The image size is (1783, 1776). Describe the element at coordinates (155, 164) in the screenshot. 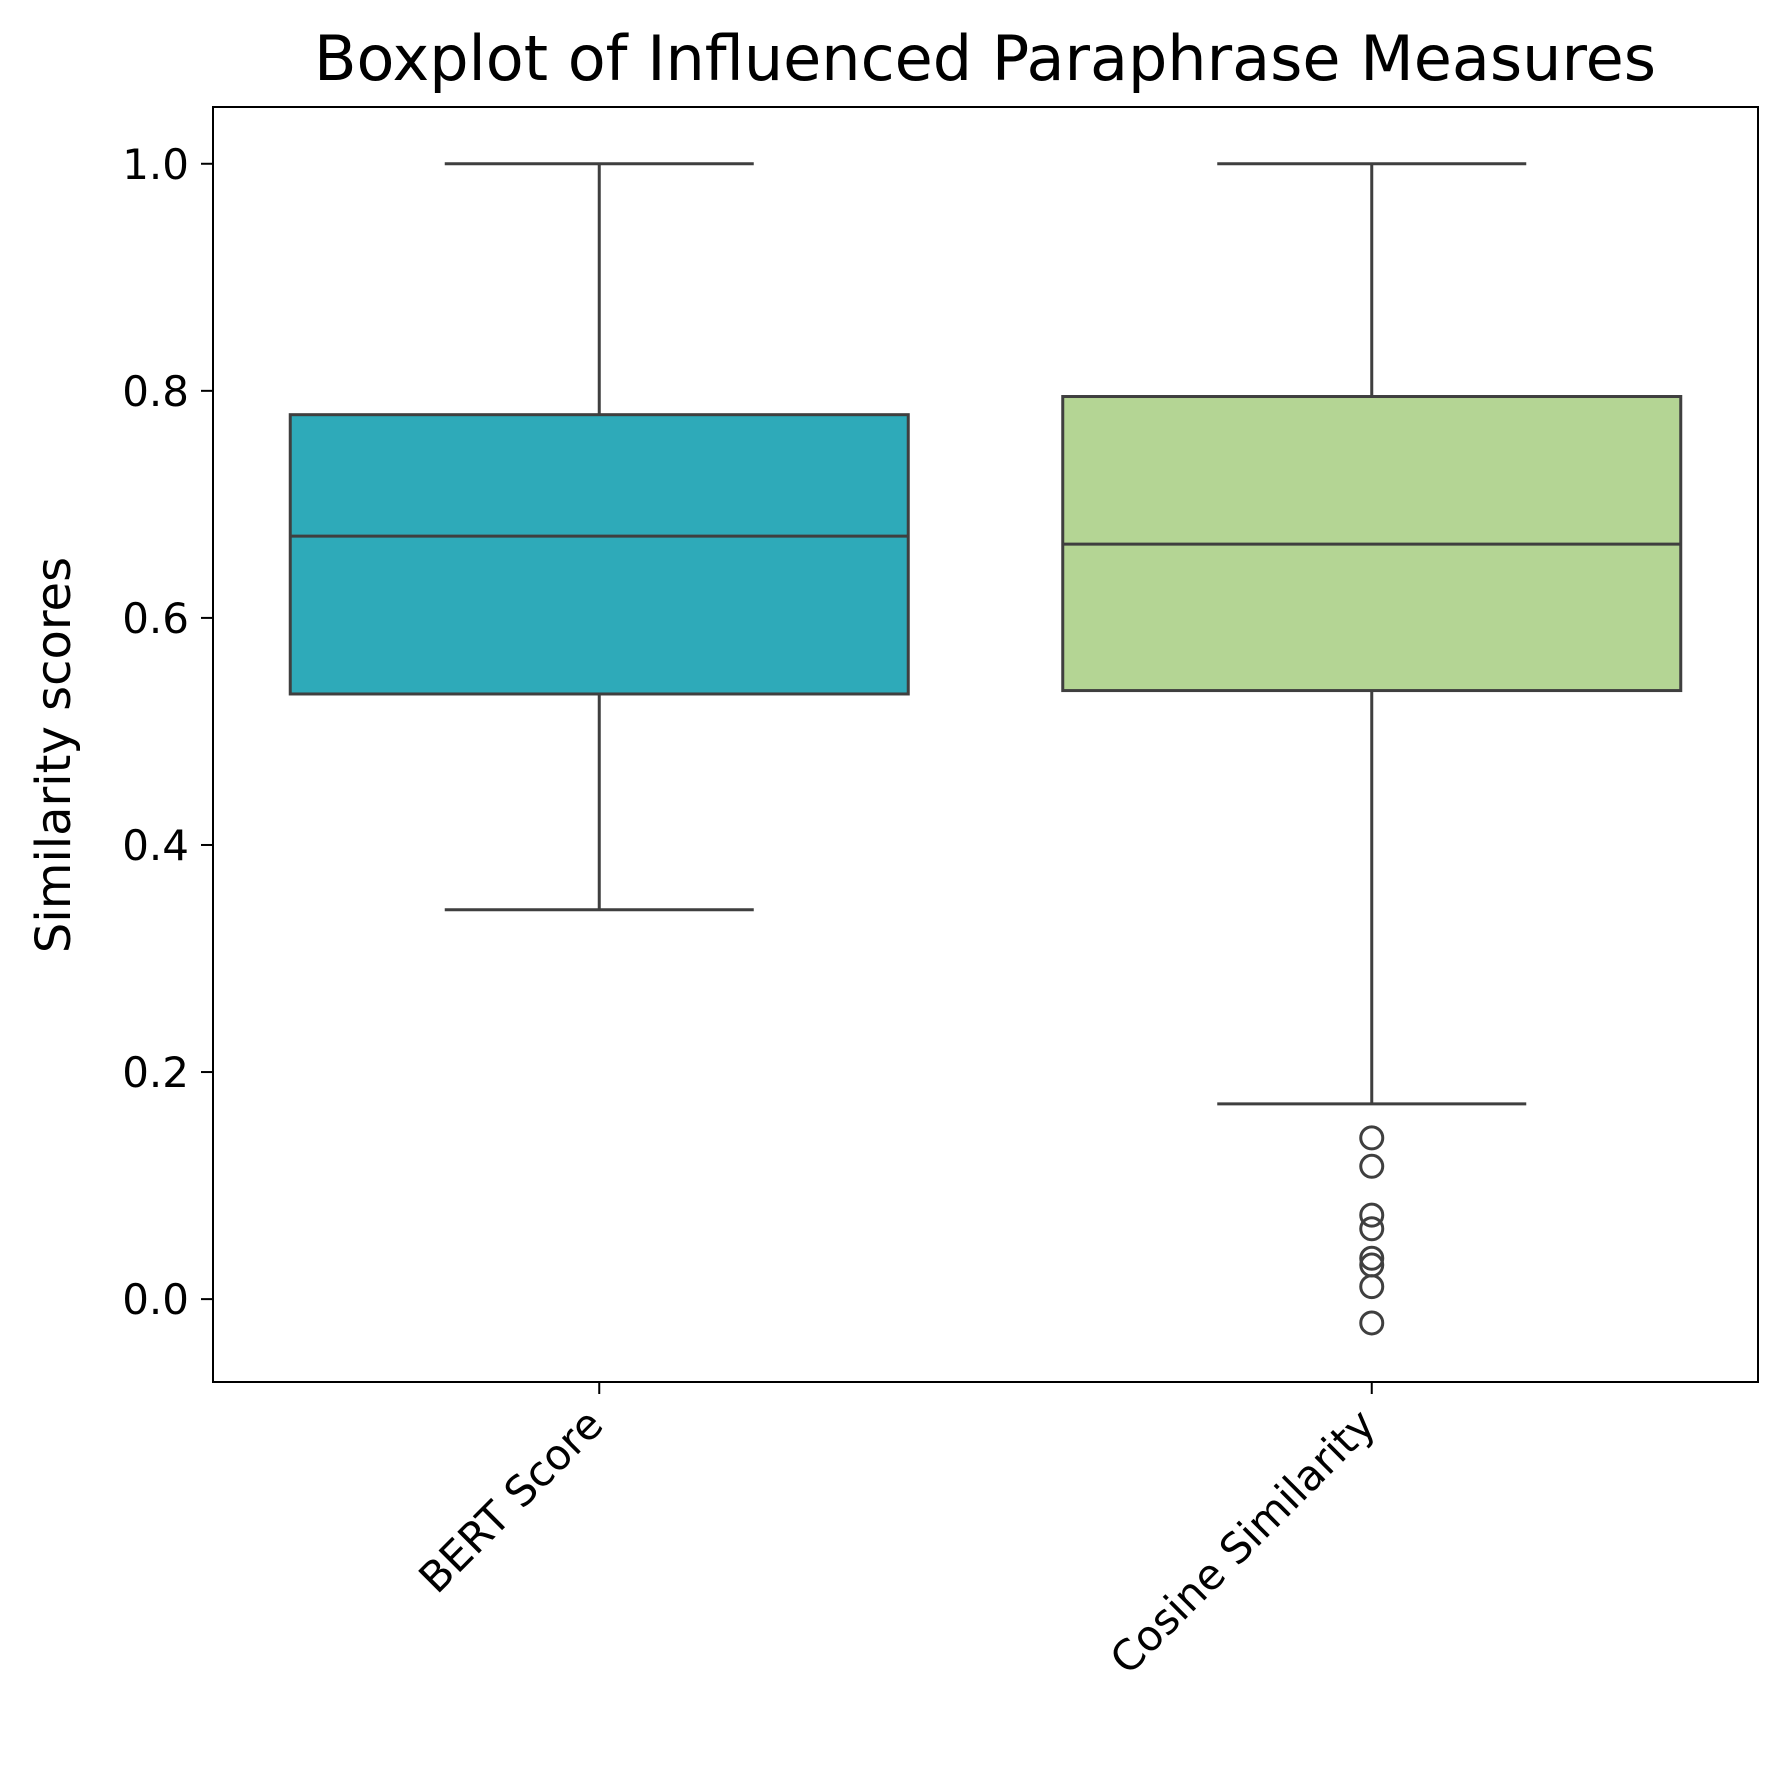

I see `y-tick-label-5: 1.0` at that location.